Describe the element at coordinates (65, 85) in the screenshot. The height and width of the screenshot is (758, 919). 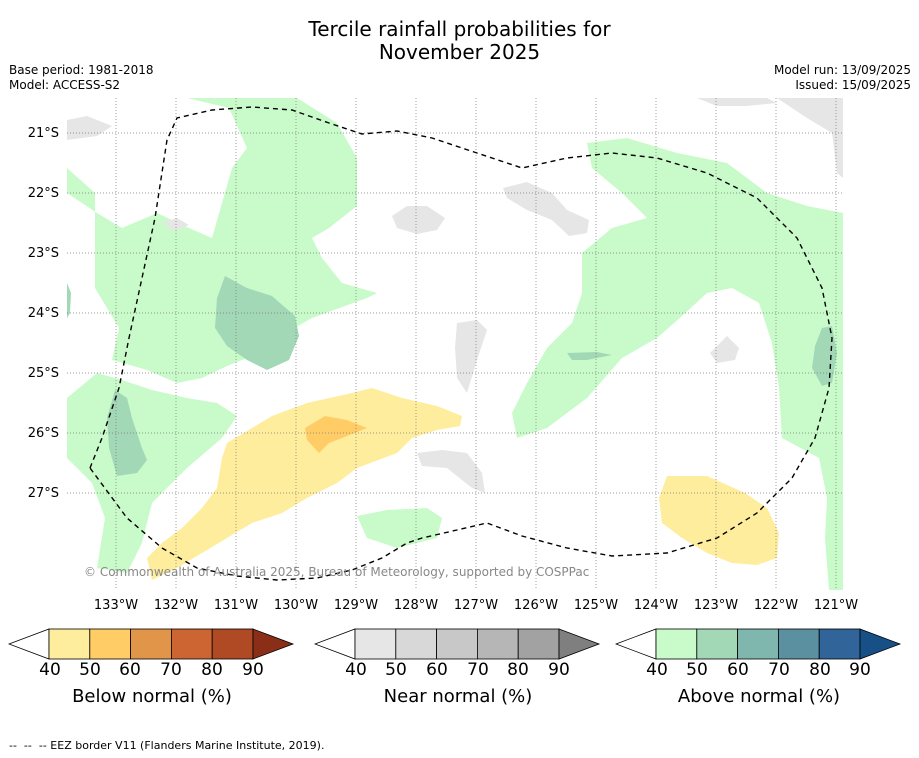
I see `model-name: Model: ACCESS-S2` at that location.